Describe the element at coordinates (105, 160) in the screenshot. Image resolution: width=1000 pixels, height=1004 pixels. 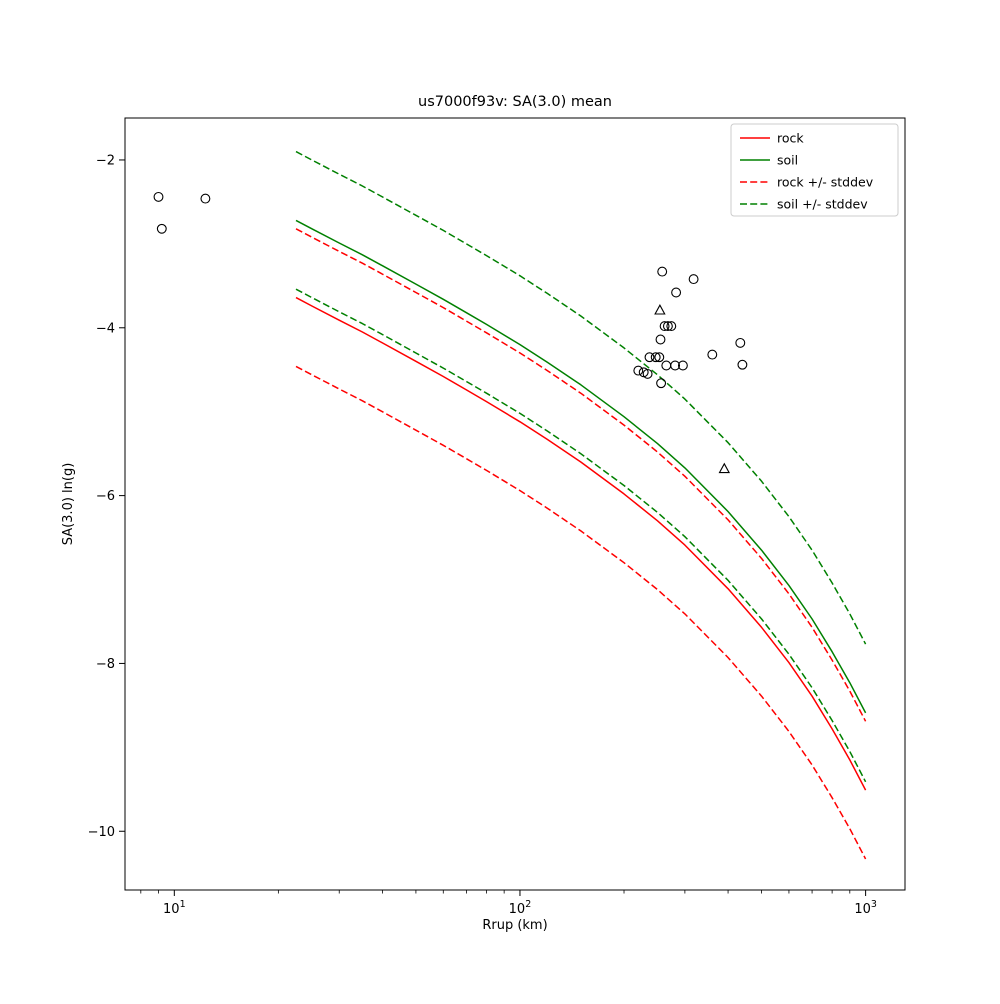
I see `y-tick-label: −2` at that location.